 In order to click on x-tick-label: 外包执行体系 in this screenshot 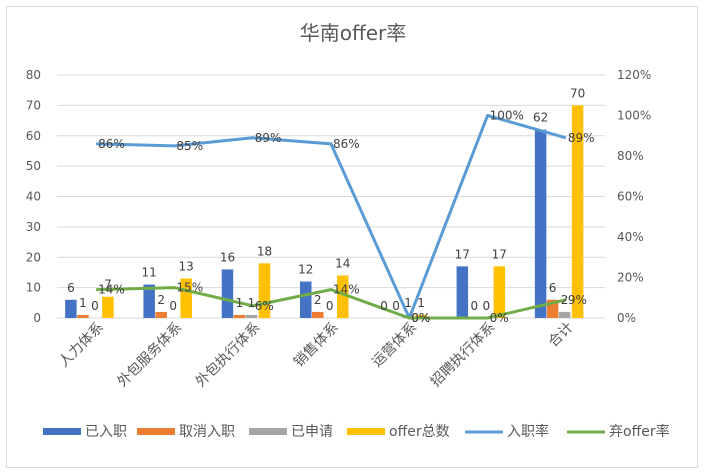, I will do `click(228, 355)`.